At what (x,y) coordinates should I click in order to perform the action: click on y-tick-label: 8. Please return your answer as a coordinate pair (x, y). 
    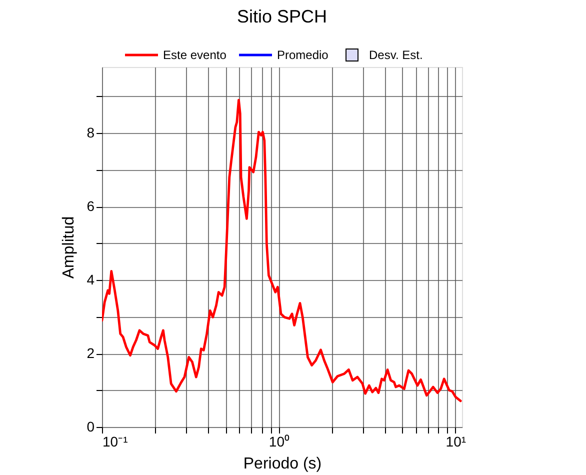
    Looking at the image, I should click on (90, 132).